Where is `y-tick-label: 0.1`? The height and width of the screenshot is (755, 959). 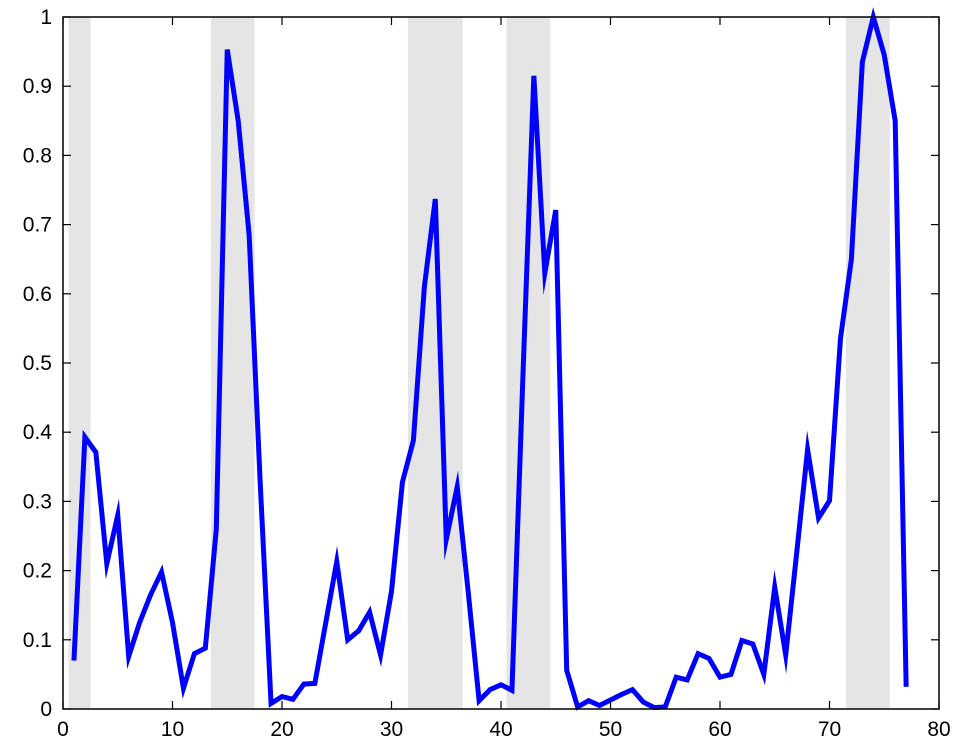 y-tick-label: 0.1 is located at coordinates (37, 640).